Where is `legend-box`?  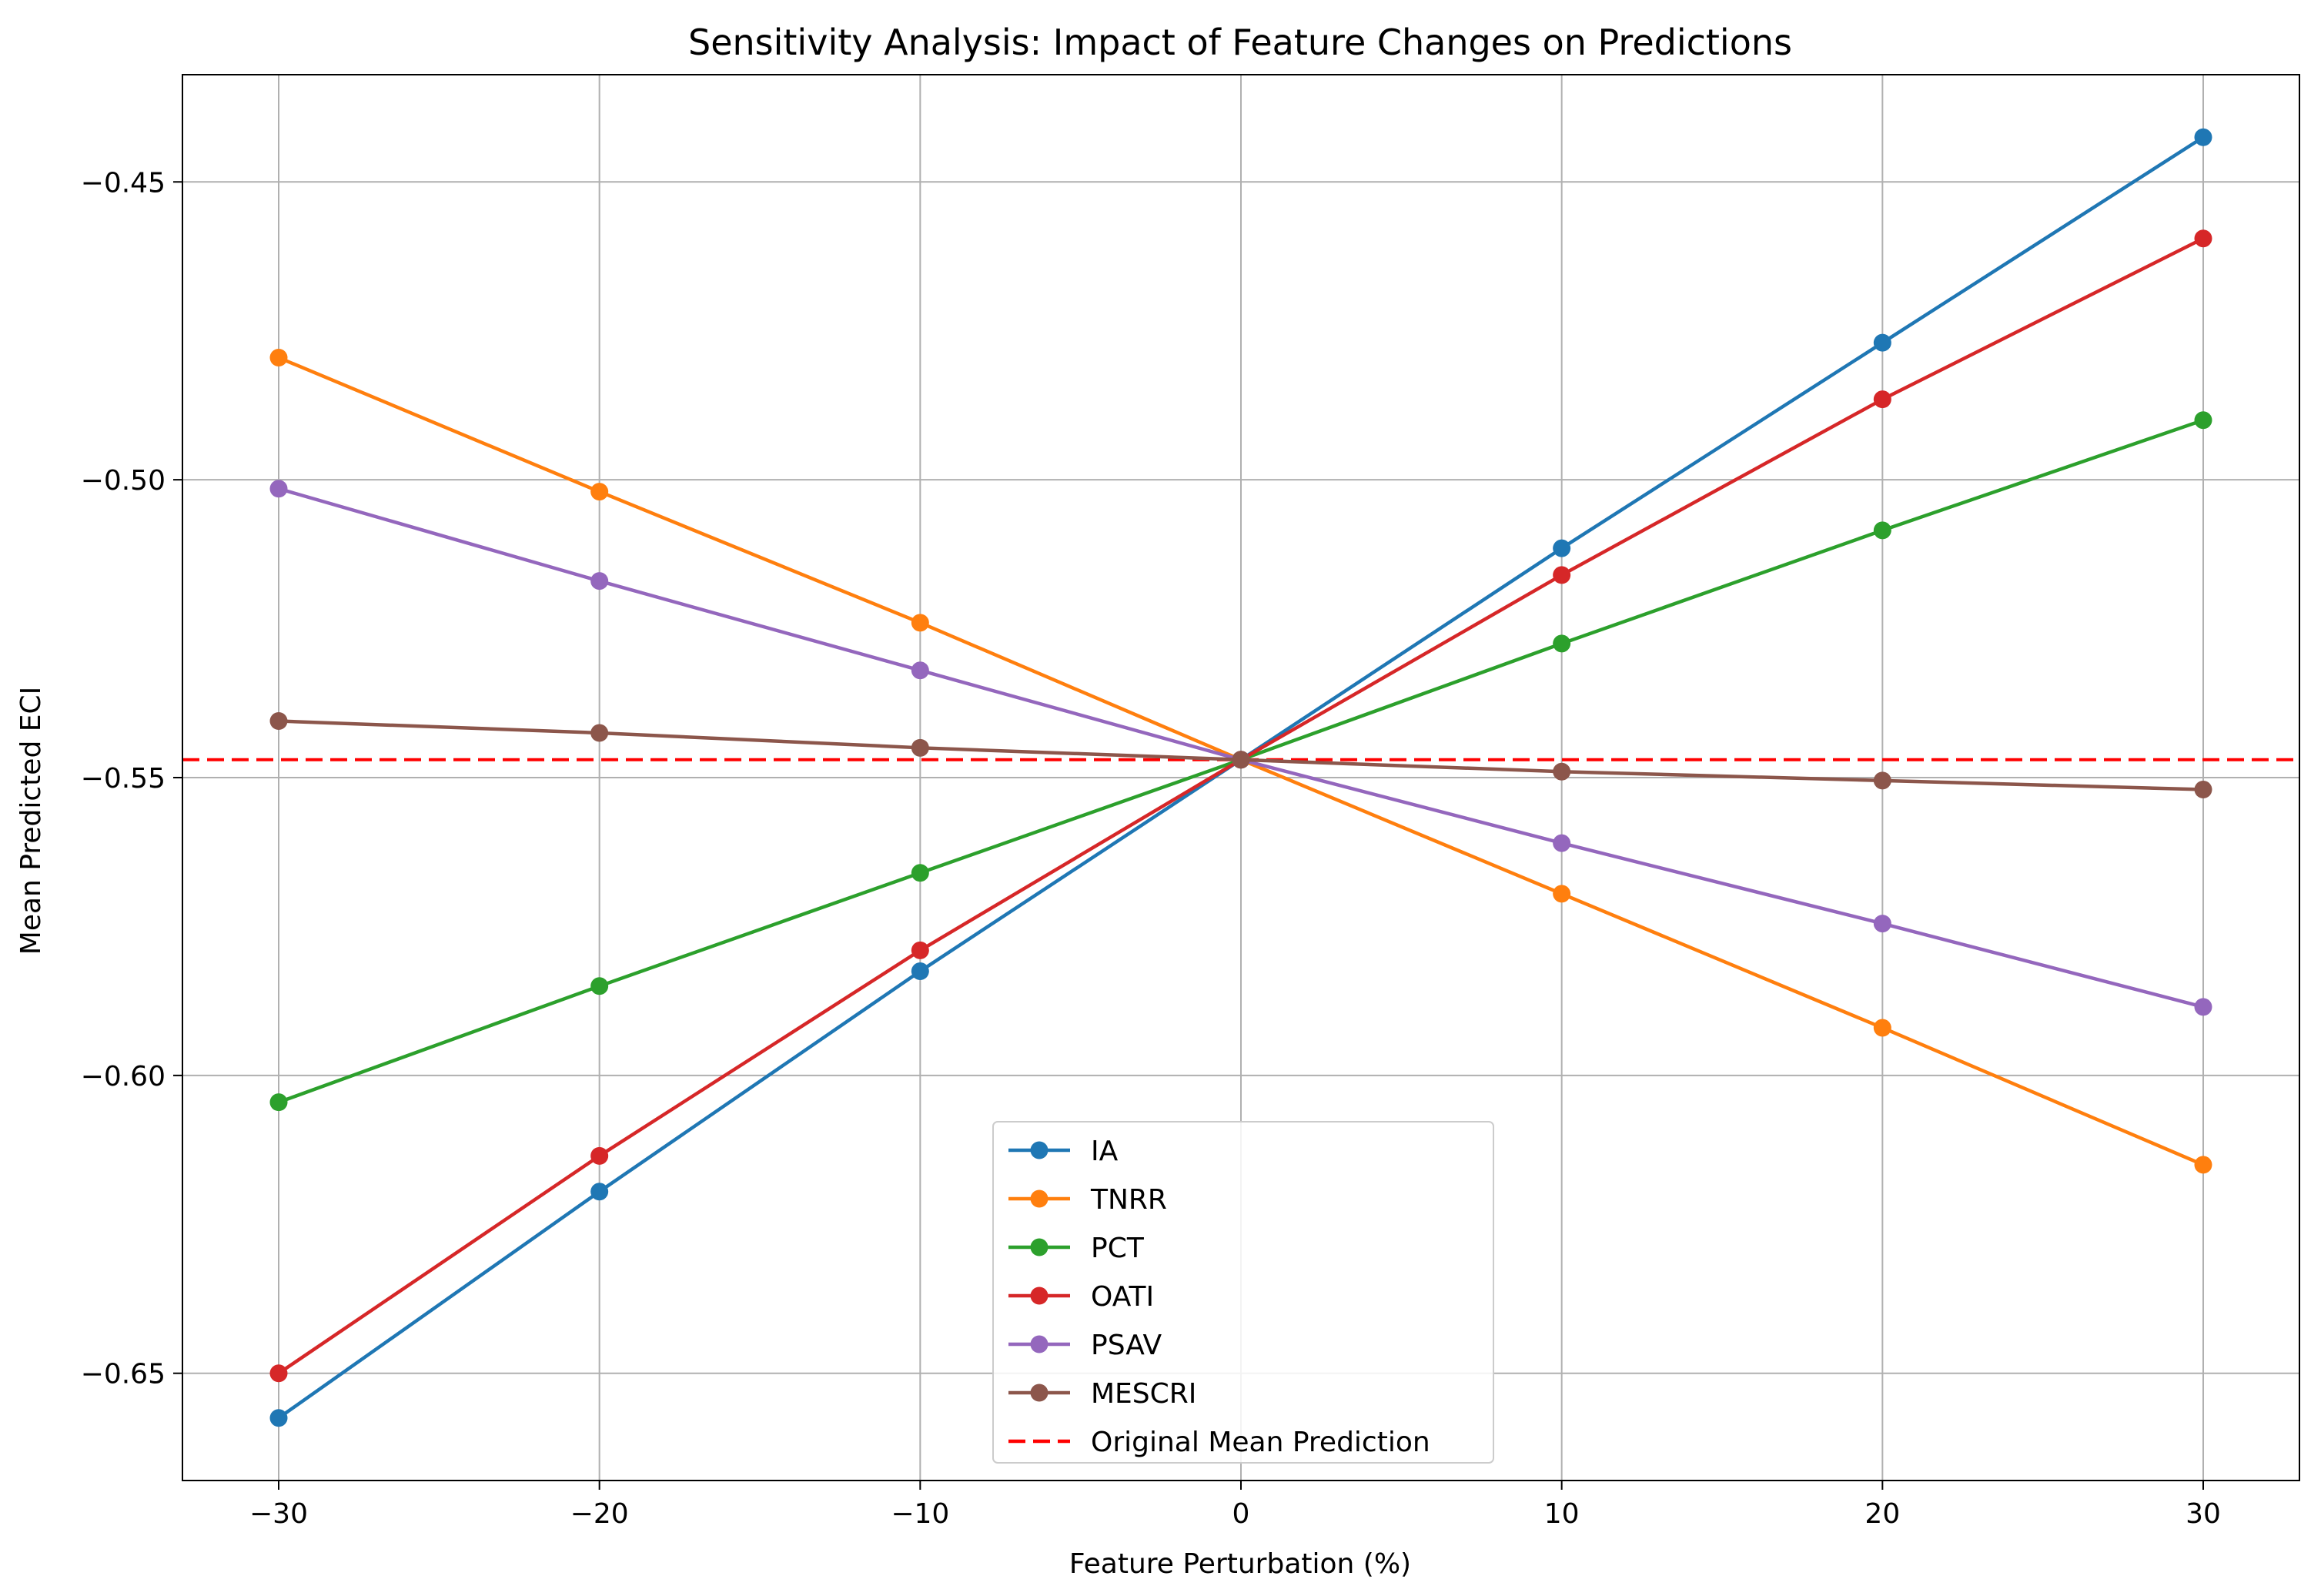
legend-box is located at coordinates (1243, 1293).